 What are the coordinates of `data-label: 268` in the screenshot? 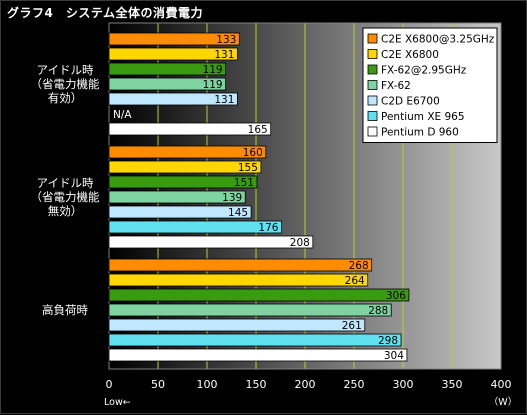 It's located at (359, 266).